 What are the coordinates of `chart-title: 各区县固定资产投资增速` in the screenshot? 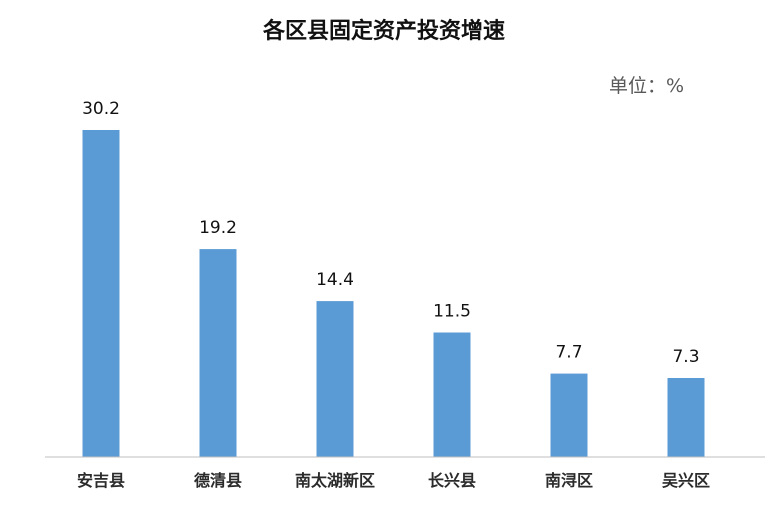 It's located at (383, 31).